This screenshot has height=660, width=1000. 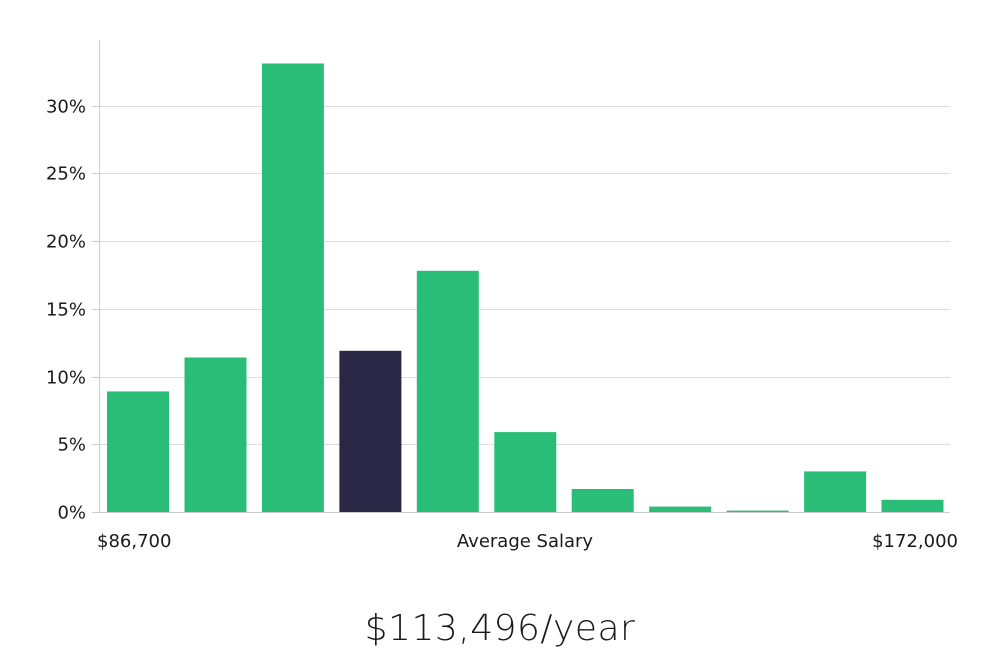 What do you see at coordinates (71, 513) in the screenshot?
I see `y-tick-label: 0%` at bounding box center [71, 513].